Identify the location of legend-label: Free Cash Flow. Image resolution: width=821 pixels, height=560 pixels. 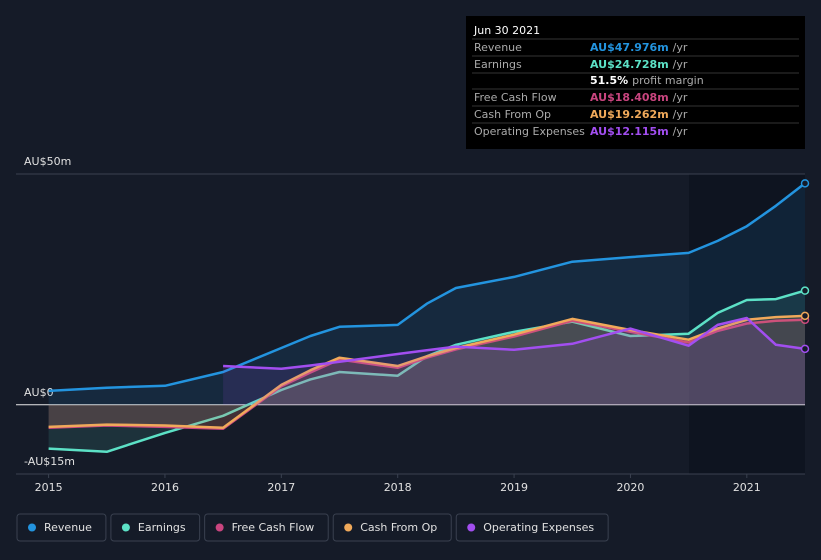
(273, 527).